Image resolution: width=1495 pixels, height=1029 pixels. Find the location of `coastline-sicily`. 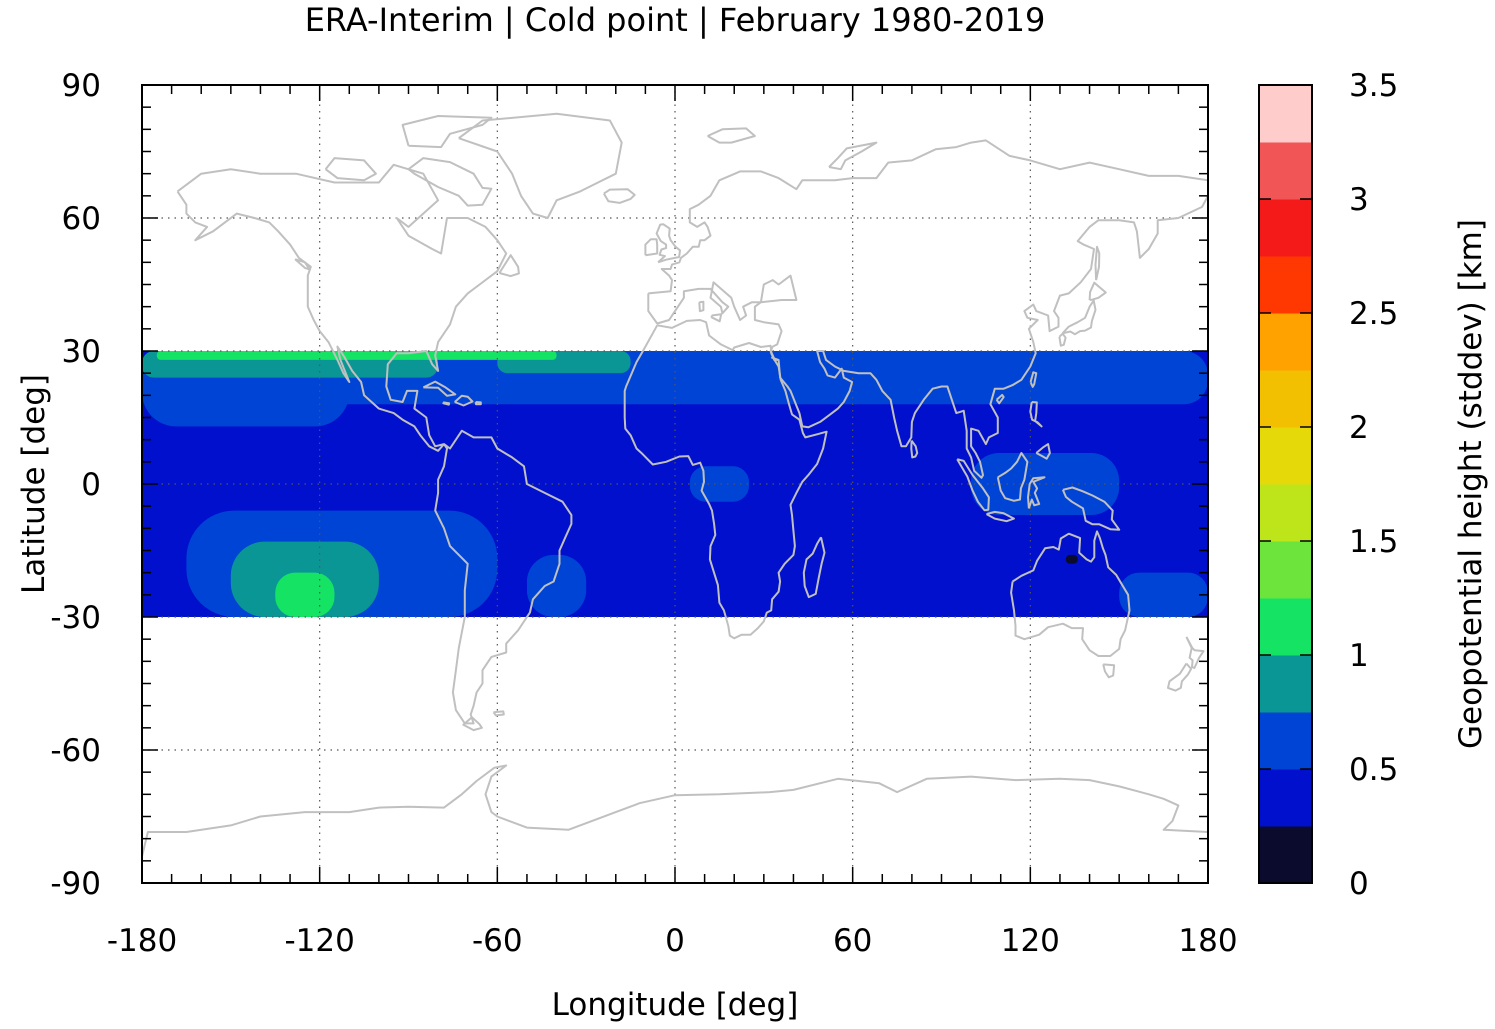

coastline-sicily is located at coordinates (716, 318).